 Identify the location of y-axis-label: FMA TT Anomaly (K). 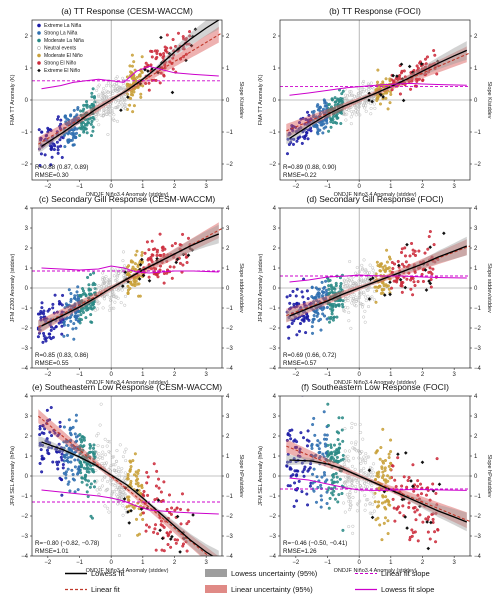
(261, 99).